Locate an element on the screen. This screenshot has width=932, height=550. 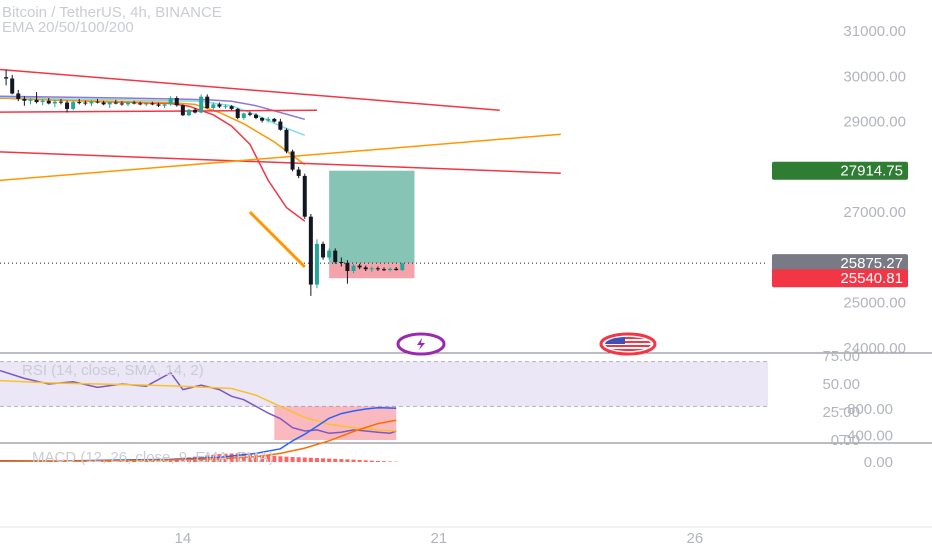
price-tick-label: 24000.00 is located at coordinates (874, 348).